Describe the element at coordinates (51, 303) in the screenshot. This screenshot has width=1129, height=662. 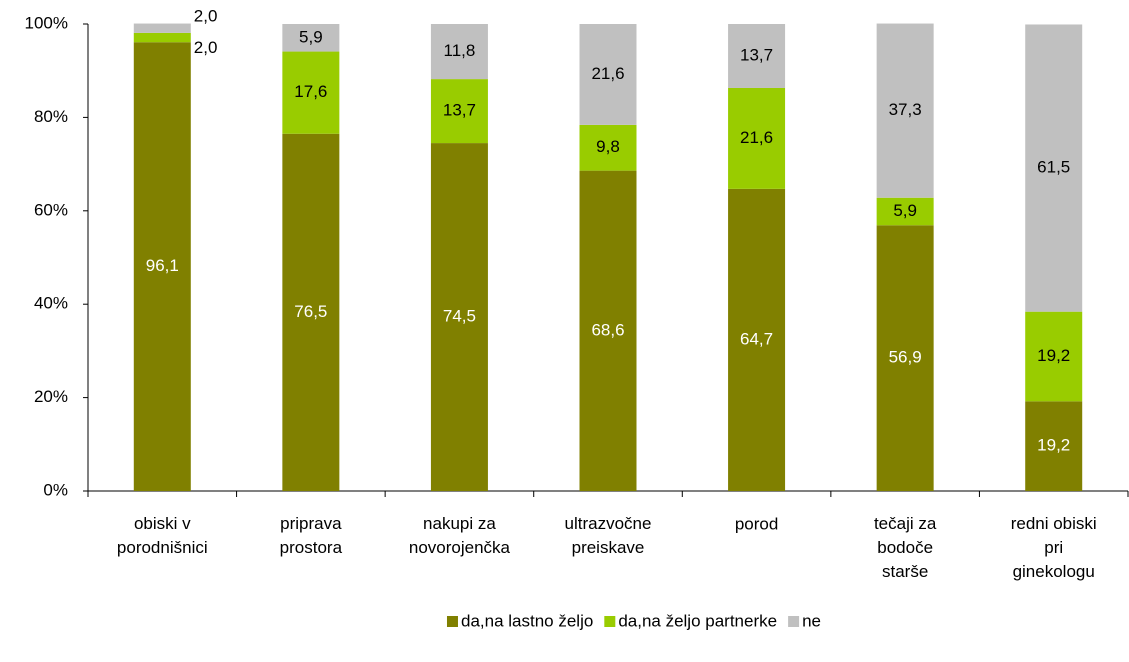
I see `y-tick-label: 40%` at that location.